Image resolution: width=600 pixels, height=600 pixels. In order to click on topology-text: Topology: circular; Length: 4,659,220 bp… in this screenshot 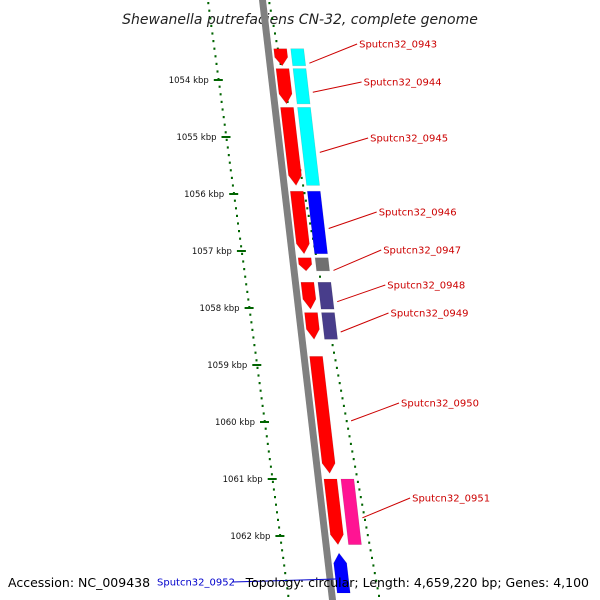, I will do `click(417, 582)`.